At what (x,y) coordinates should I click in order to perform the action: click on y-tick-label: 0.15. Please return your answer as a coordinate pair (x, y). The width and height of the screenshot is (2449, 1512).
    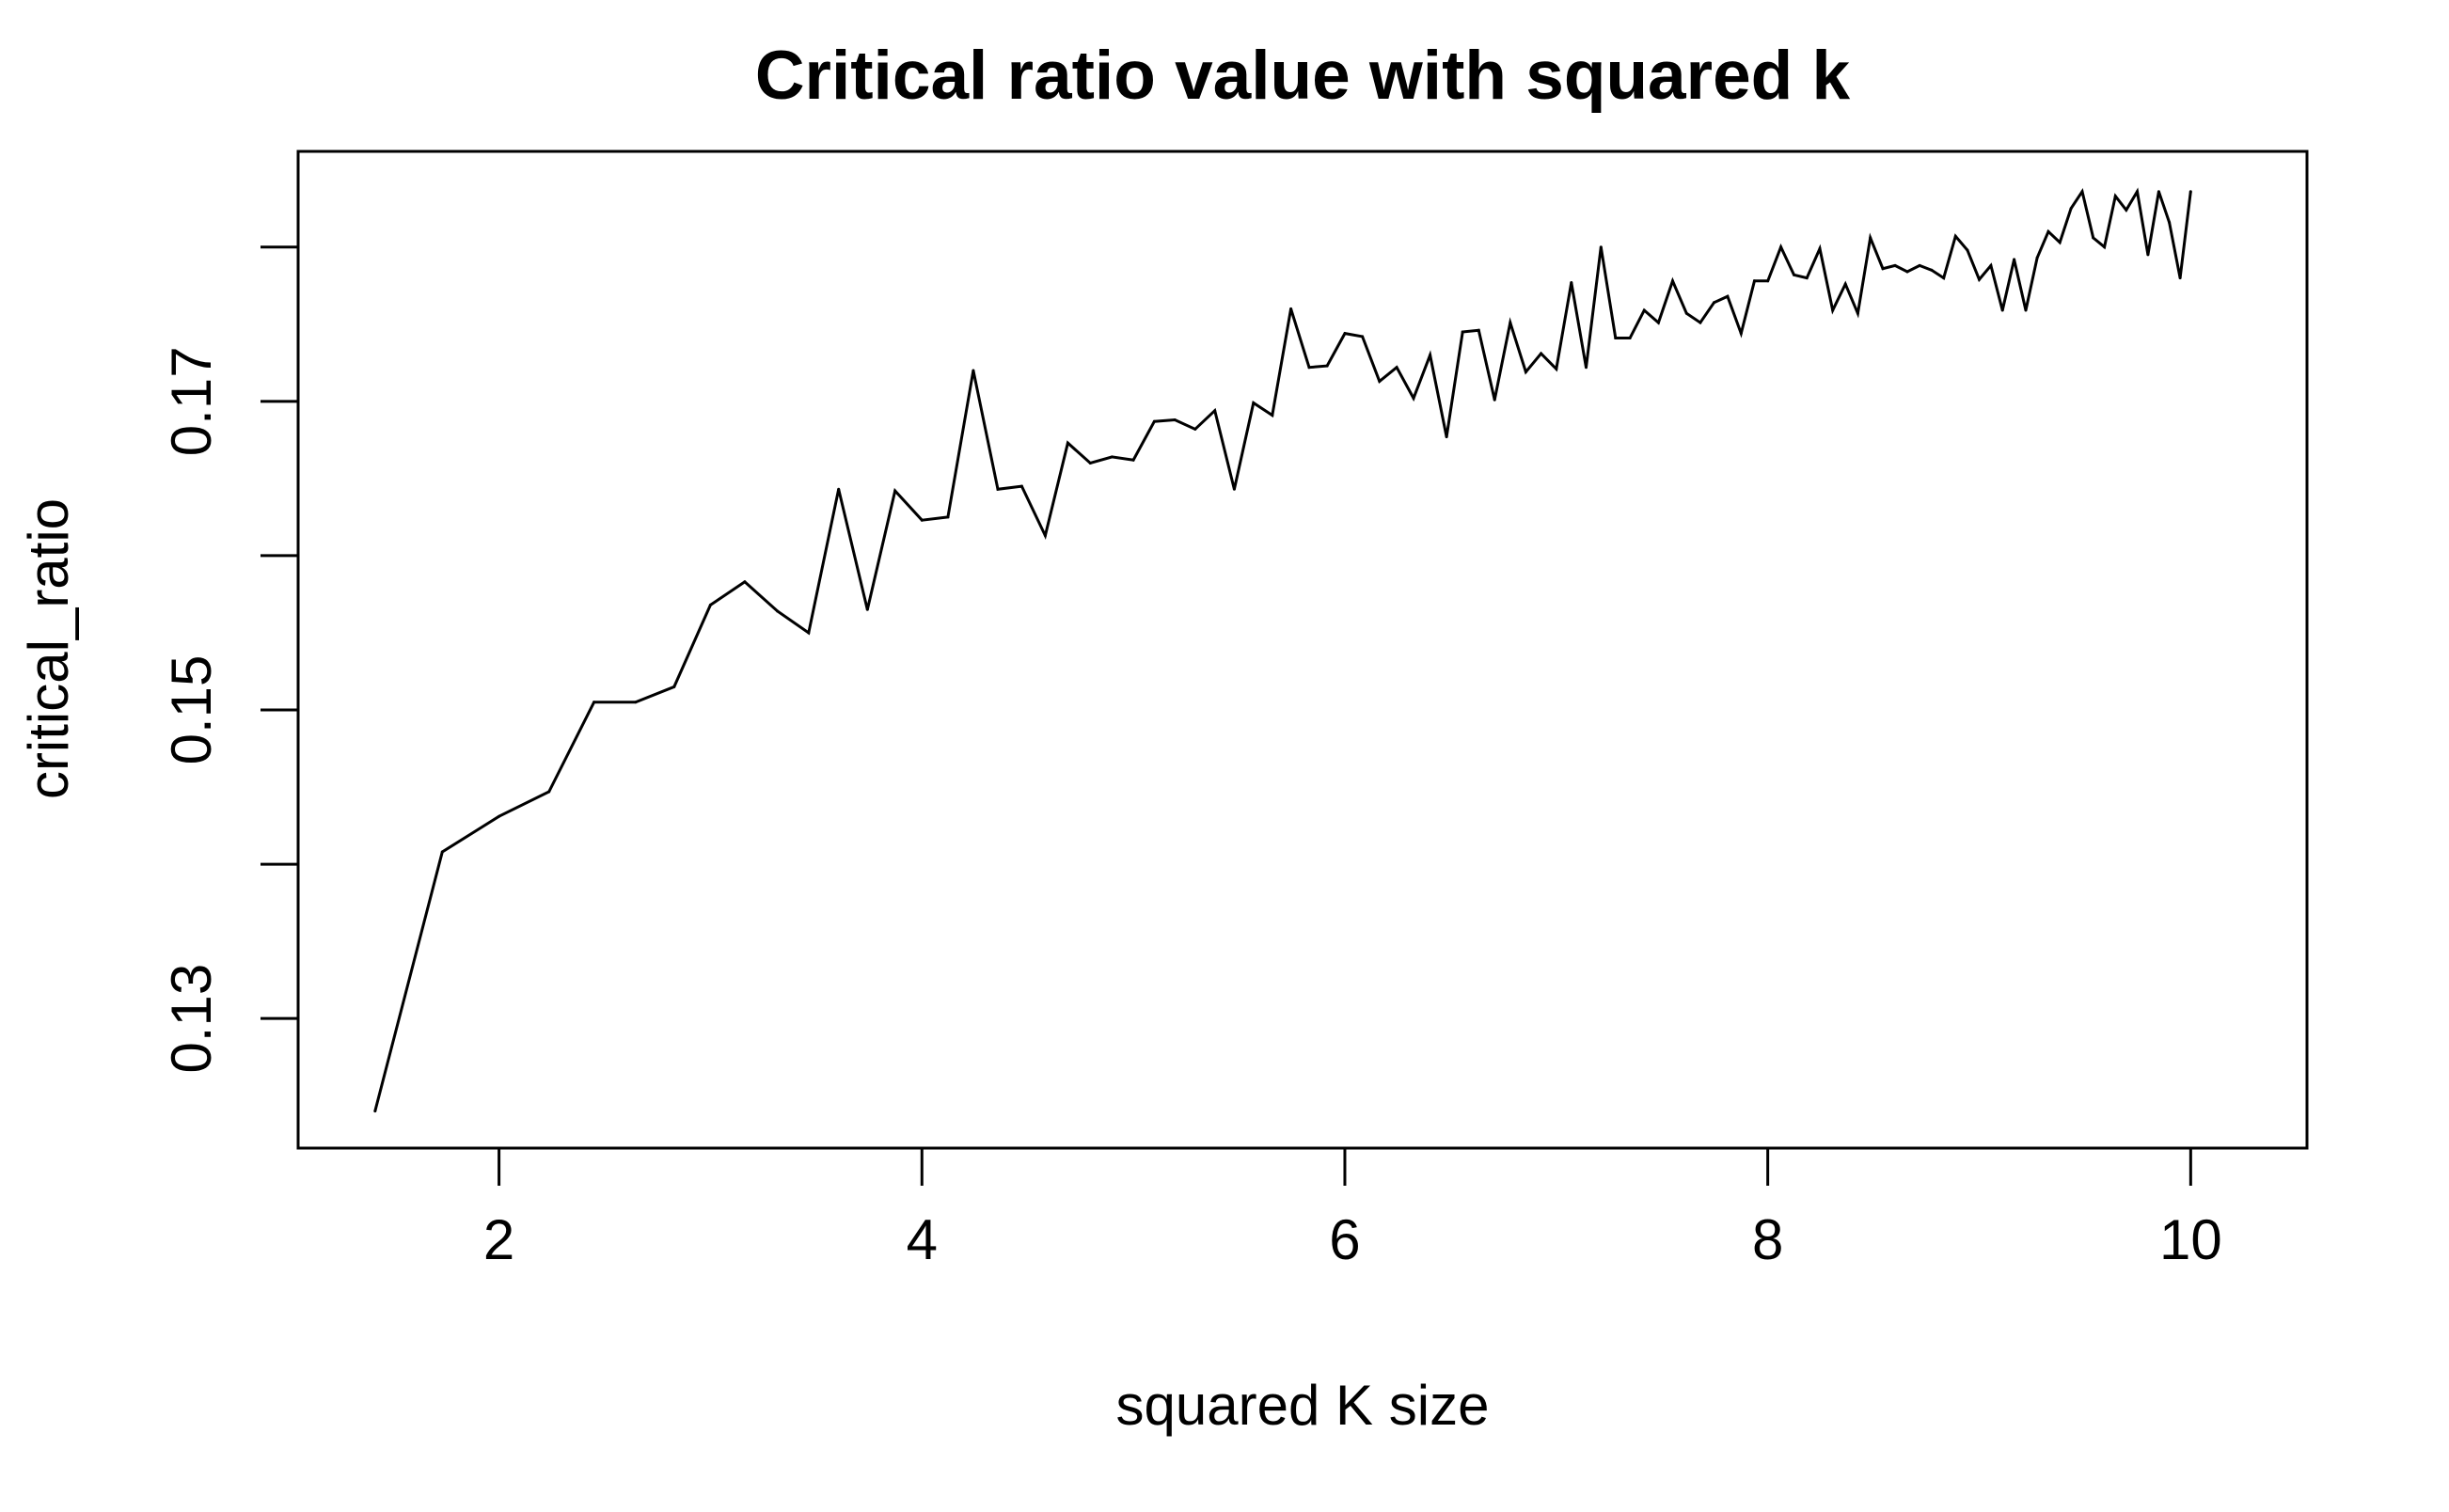
    Looking at the image, I should click on (191, 710).